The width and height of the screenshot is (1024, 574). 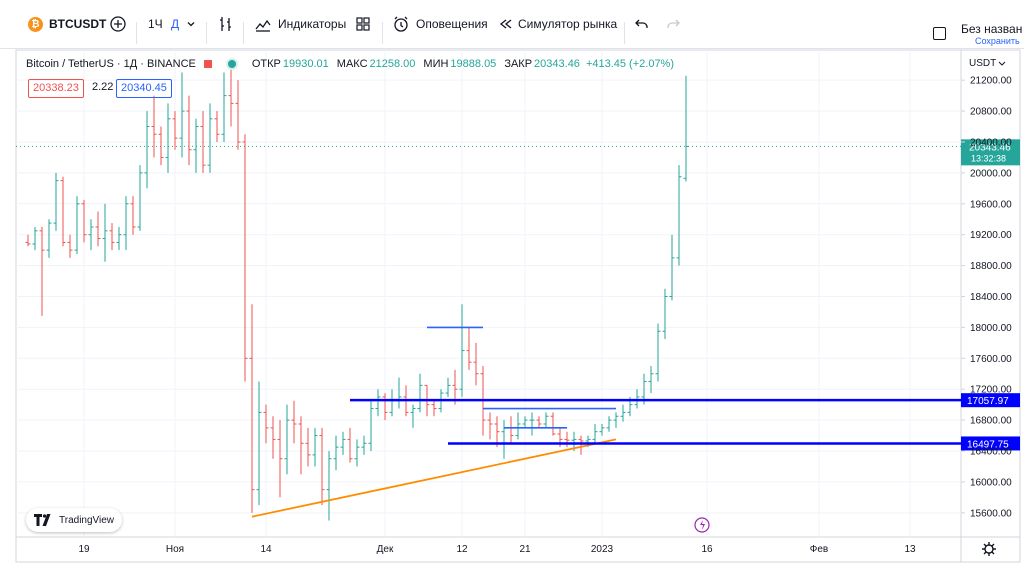 What do you see at coordinates (266, 549) in the screenshot?
I see `x-tick-label: 14` at bounding box center [266, 549].